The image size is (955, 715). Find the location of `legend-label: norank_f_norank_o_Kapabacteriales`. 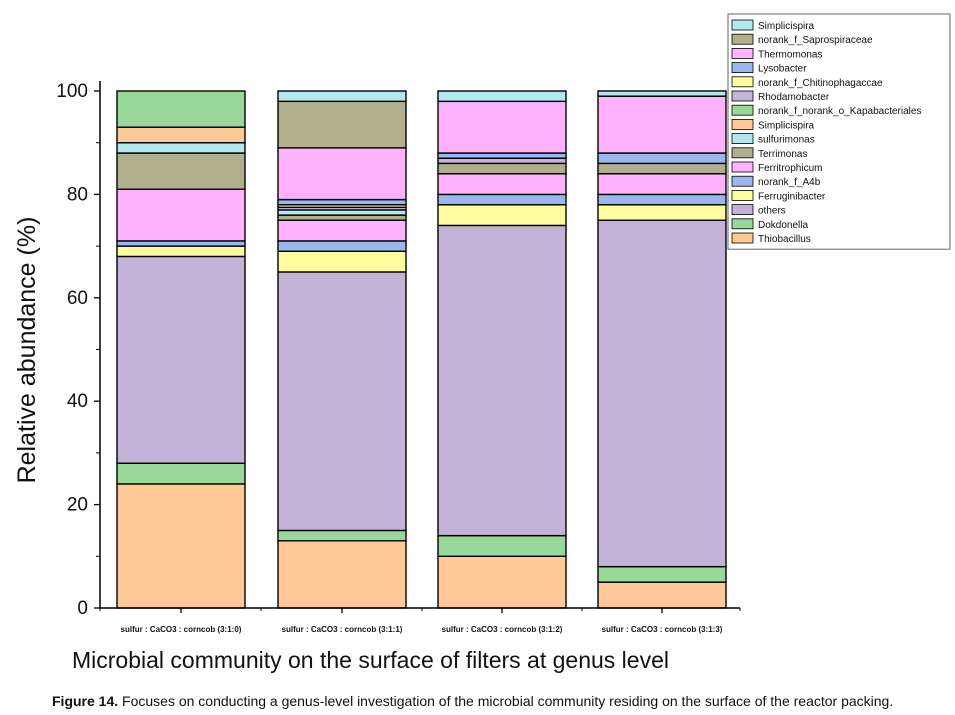

legend-label: norank_f_norank_o_Kapabacteriales is located at coordinates (839, 111).